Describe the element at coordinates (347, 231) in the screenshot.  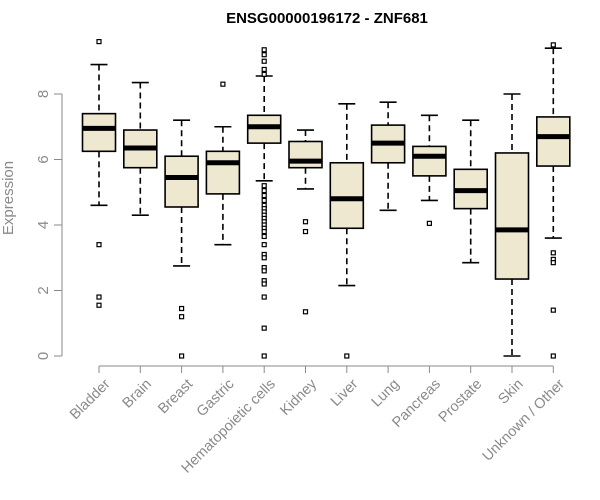
I see `box-liver` at that location.